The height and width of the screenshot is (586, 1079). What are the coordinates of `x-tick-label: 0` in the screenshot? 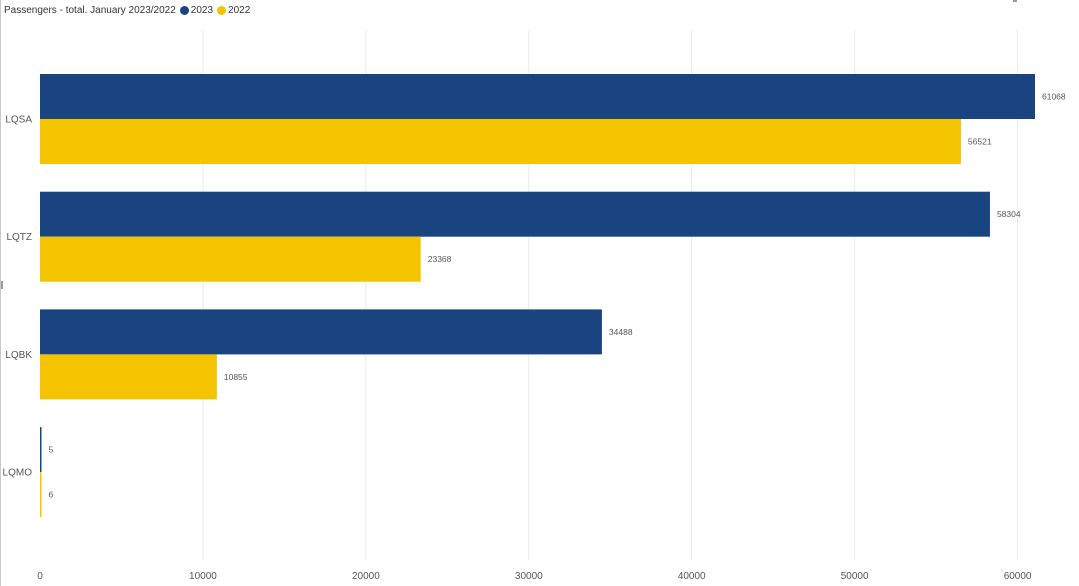 It's located at (40, 576).